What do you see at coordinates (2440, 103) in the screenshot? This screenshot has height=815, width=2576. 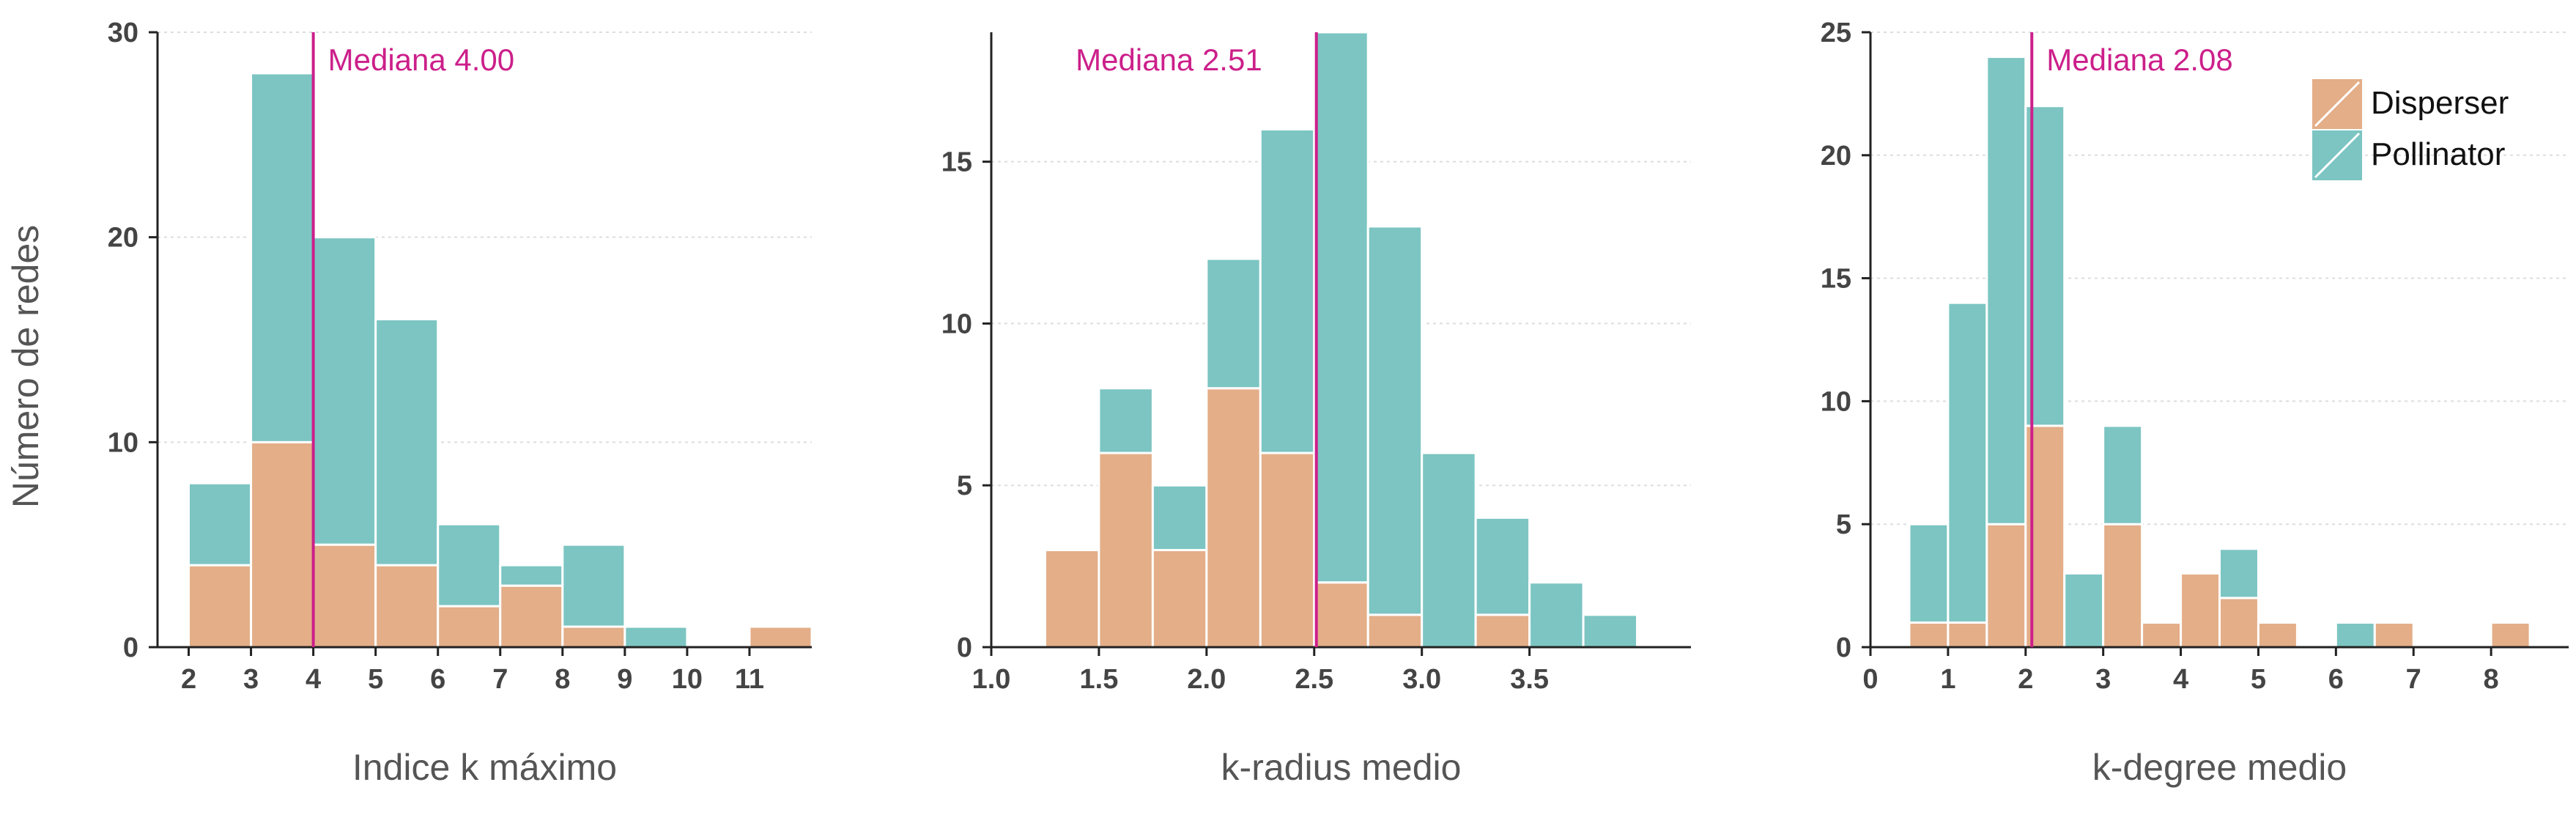 I see `legend-label: Disperser` at bounding box center [2440, 103].